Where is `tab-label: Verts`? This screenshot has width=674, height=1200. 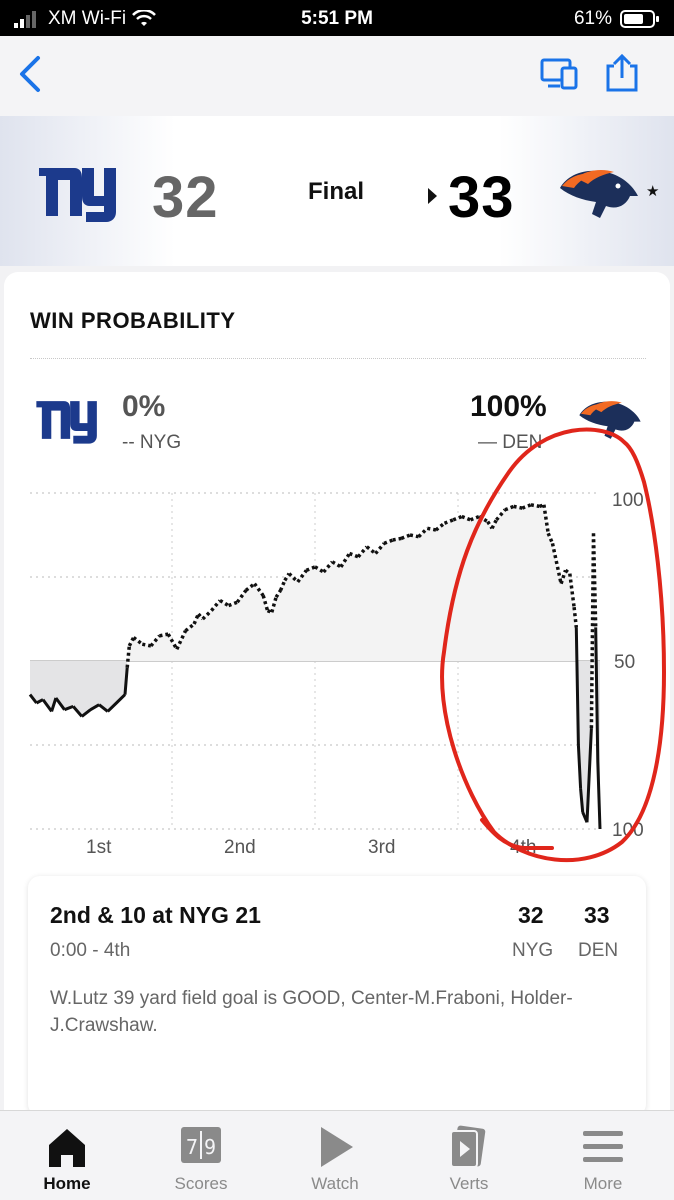
tab-label: Verts is located at coordinates (469, 1183).